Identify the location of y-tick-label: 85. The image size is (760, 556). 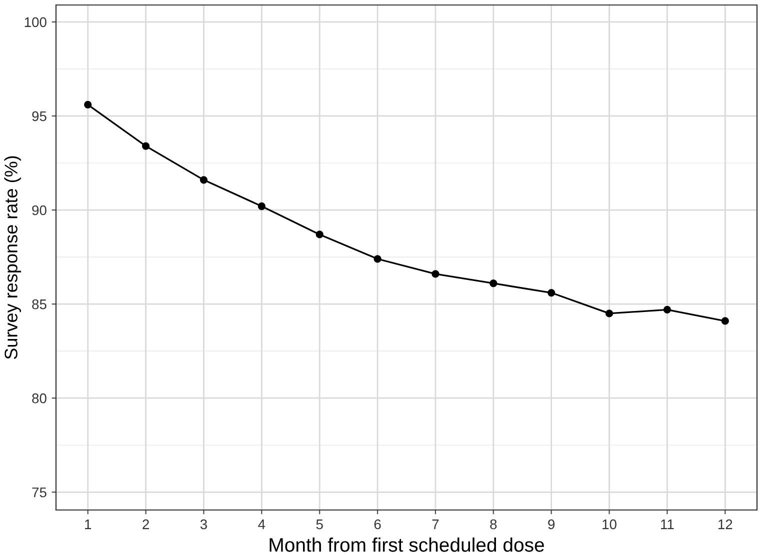
(39, 304).